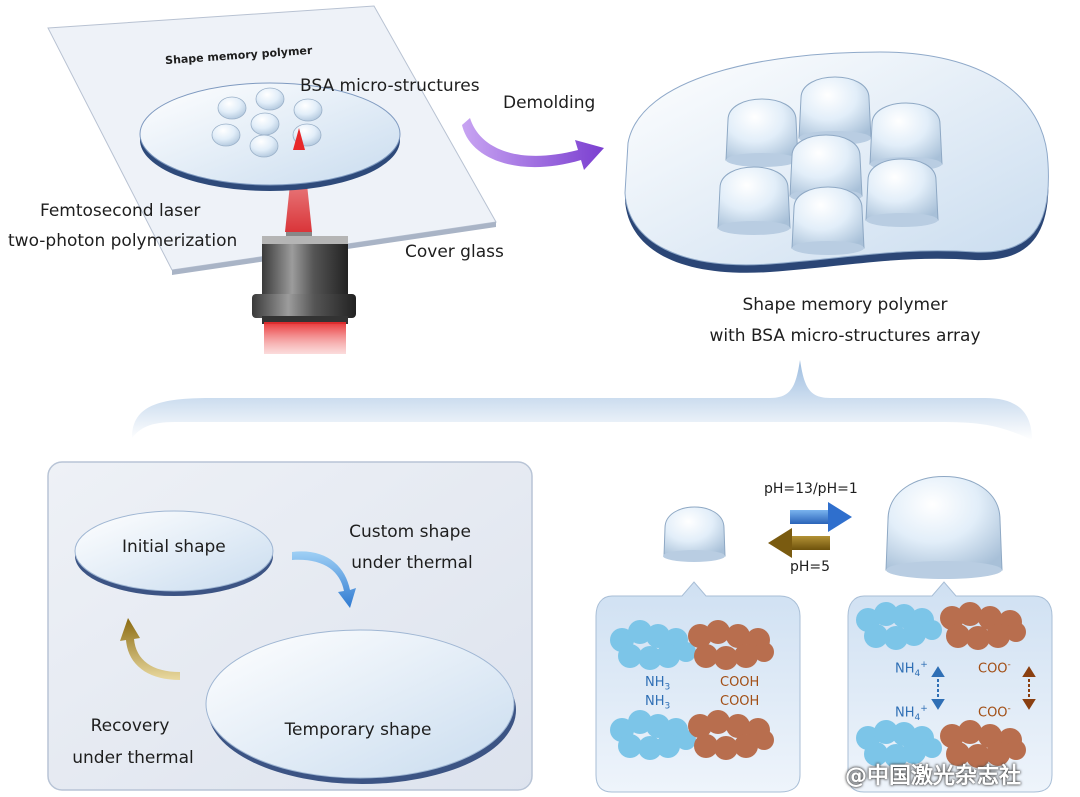  What do you see at coordinates (410, 532) in the screenshot?
I see `label-custom-shape-line1: Custom shape` at bounding box center [410, 532].